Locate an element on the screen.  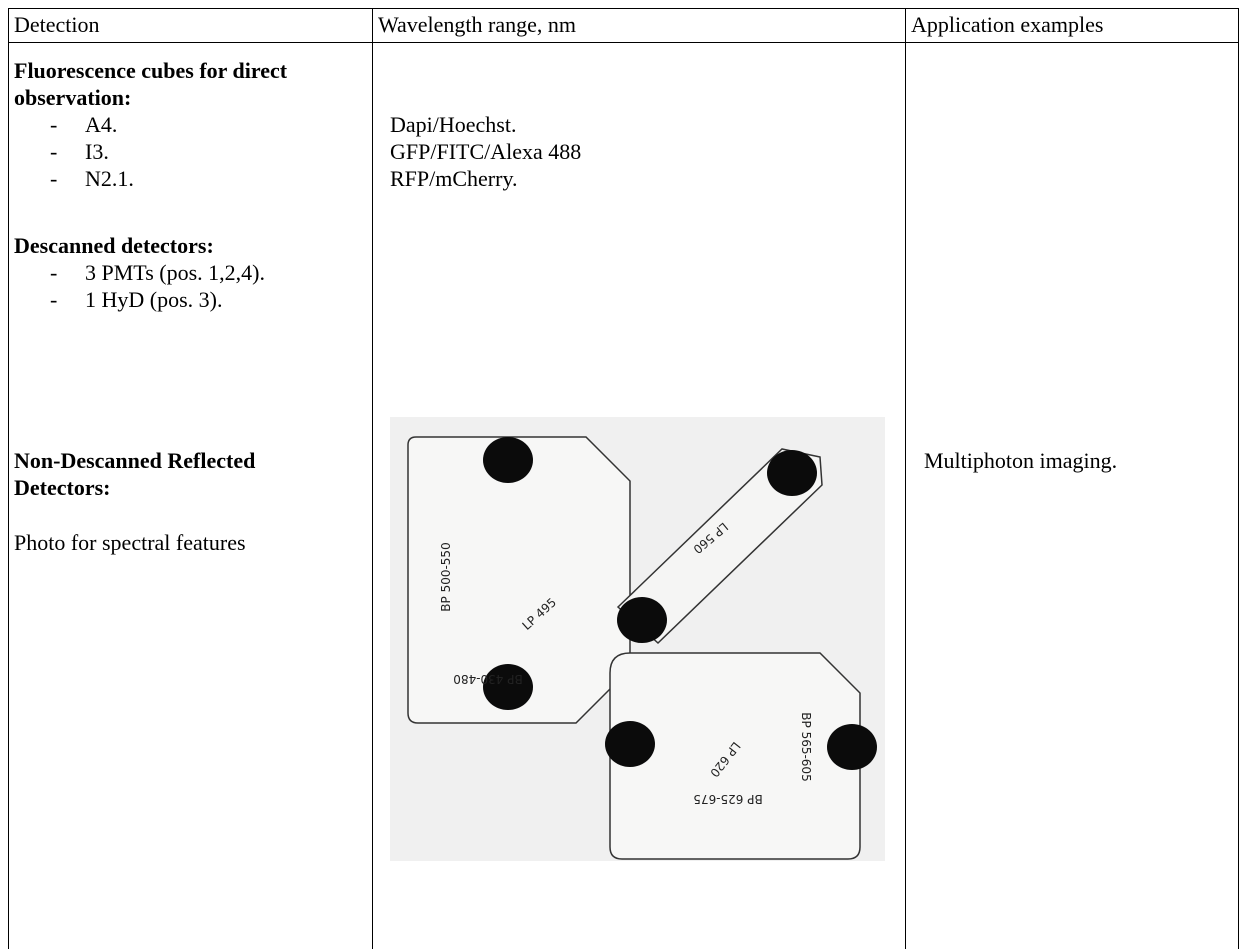
range: GFP/FITC/Alexa 488 is located at coordinates (486, 151).